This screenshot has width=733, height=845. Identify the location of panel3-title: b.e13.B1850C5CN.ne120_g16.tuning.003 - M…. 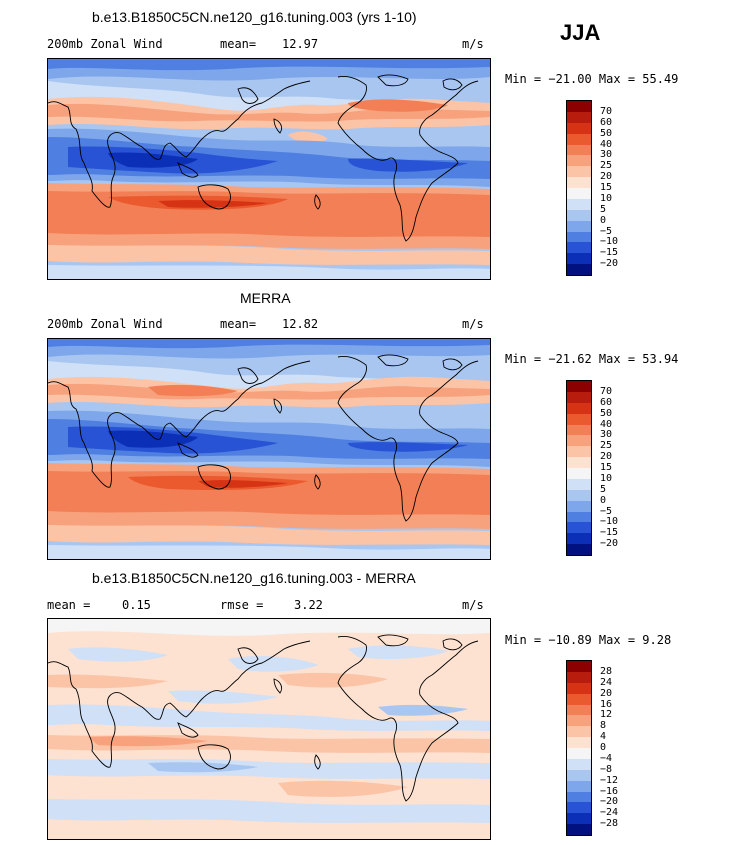
(254, 578).